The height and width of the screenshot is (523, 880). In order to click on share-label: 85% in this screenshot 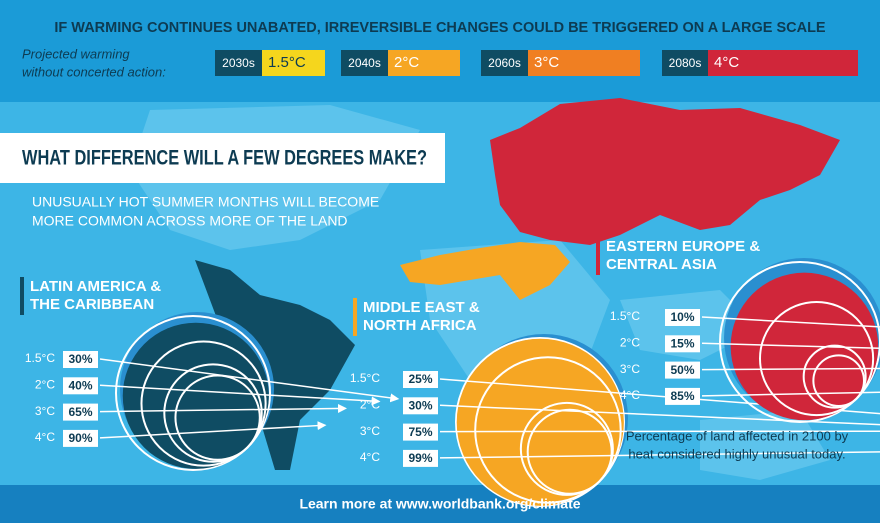, I will do `click(682, 396)`.